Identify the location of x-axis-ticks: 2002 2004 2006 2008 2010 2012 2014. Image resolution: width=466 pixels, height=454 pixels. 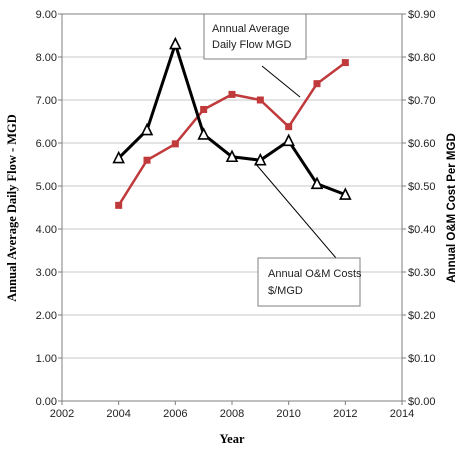
(232, 410).